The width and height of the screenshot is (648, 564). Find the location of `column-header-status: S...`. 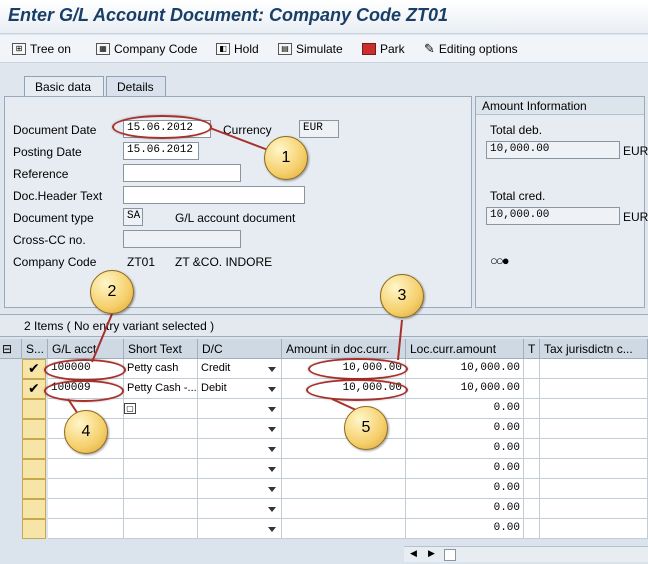

column-header-status: S... is located at coordinates (35, 349).